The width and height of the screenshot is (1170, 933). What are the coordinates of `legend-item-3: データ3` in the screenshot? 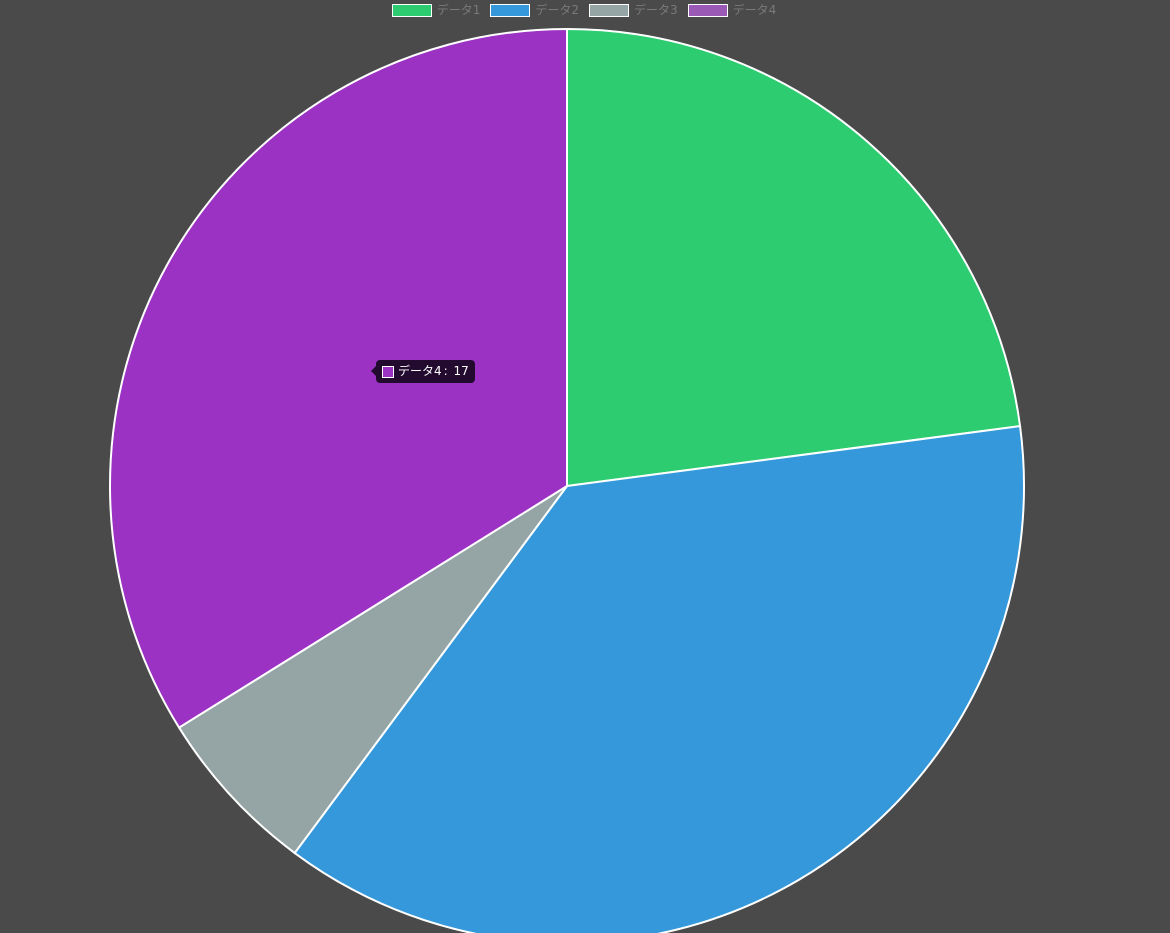 It's located at (633, 10).